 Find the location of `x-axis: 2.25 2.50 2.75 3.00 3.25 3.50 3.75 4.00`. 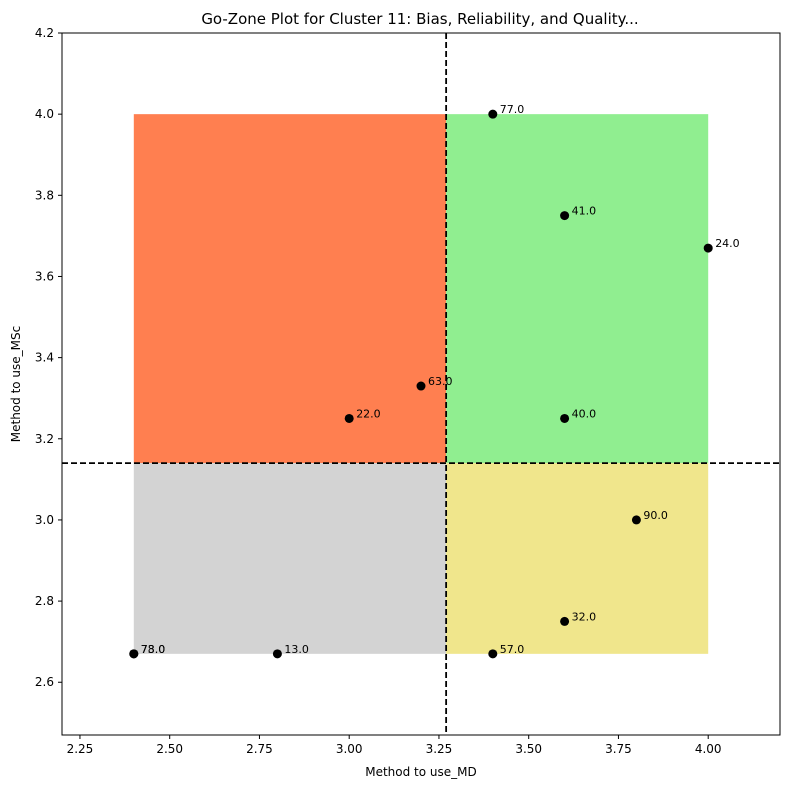

x-axis: 2.25 2.50 2.75 3.00 3.25 3.50 3.75 4.00 is located at coordinates (394, 745).